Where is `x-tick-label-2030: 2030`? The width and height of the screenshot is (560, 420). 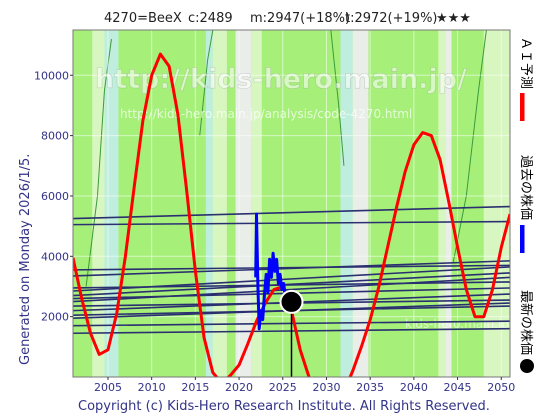 x-tick-label-2030: 2030 is located at coordinates (326, 387).